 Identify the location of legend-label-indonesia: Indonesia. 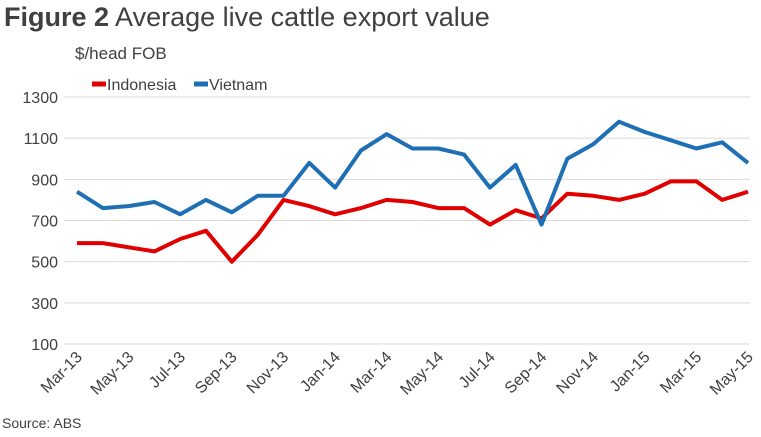
(141, 85).